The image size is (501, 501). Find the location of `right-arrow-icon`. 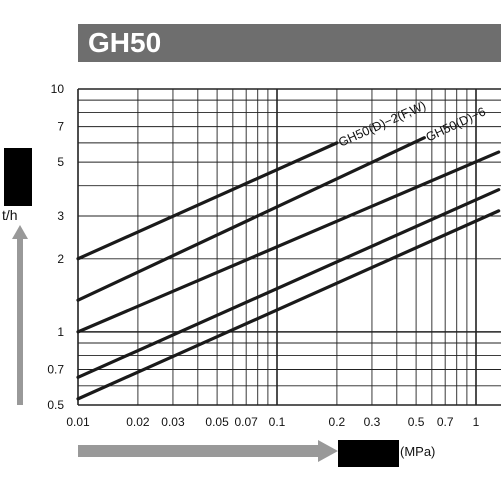

right-arrow-icon is located at coordinates (208, 451).